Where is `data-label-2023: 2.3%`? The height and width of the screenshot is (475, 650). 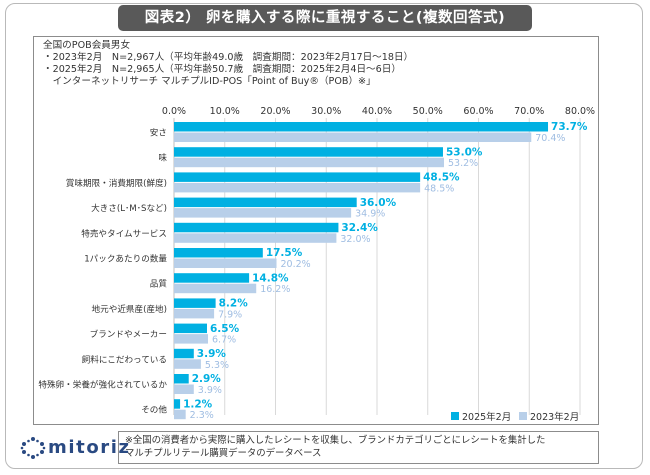 data-label-2023: 2.3% is located at coordinates (202, 415).